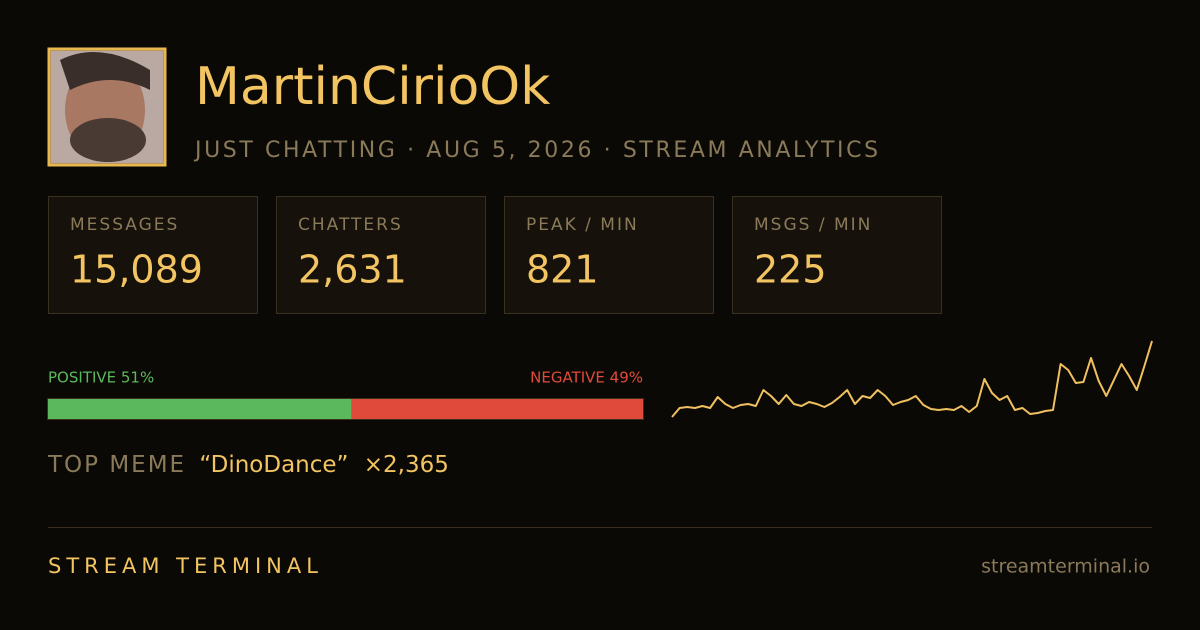 Image resolution: width=1200 pixels, height=630 pixels. Describe the element at coordinates (136, 270) in the screenshot. I see `stat-value: 15,089` at that location.